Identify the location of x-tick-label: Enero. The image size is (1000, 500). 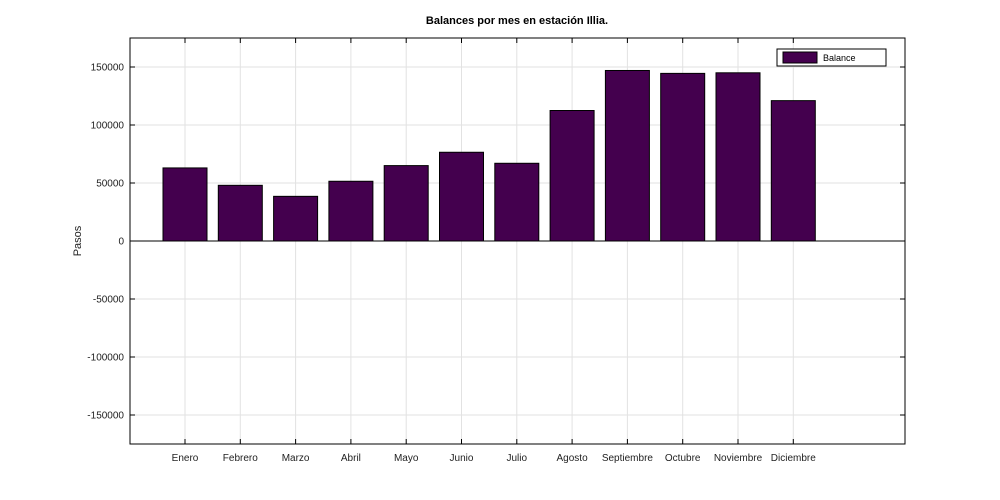
(185, 458).